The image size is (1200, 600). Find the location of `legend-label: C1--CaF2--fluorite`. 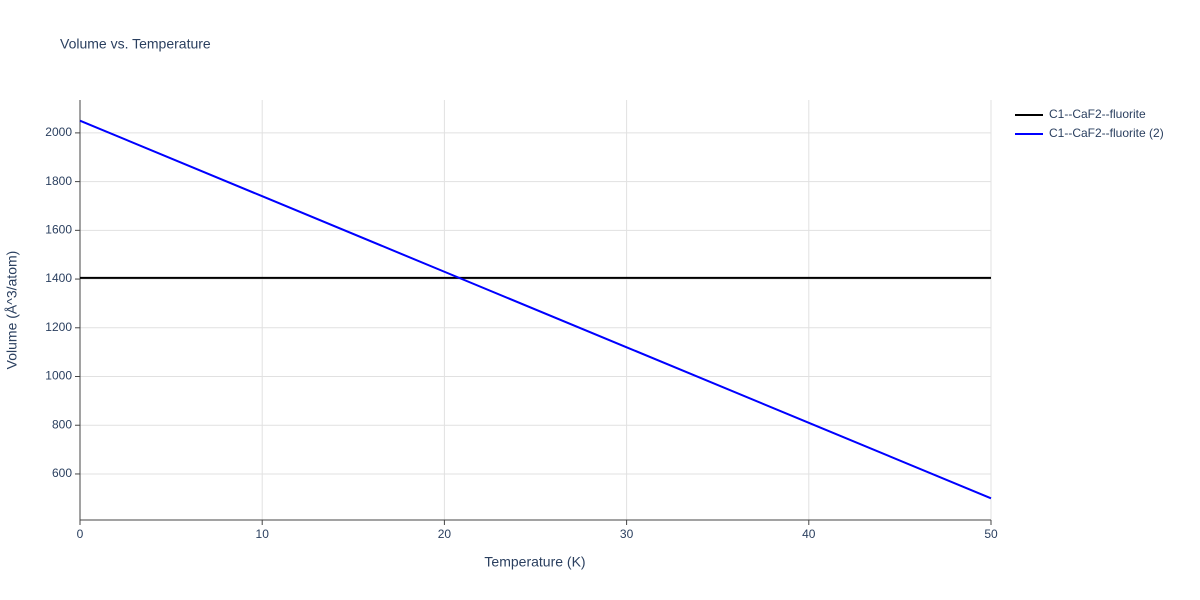

legend-label: C1--CaF2--fluorite is located at coordinates (1097, 114).